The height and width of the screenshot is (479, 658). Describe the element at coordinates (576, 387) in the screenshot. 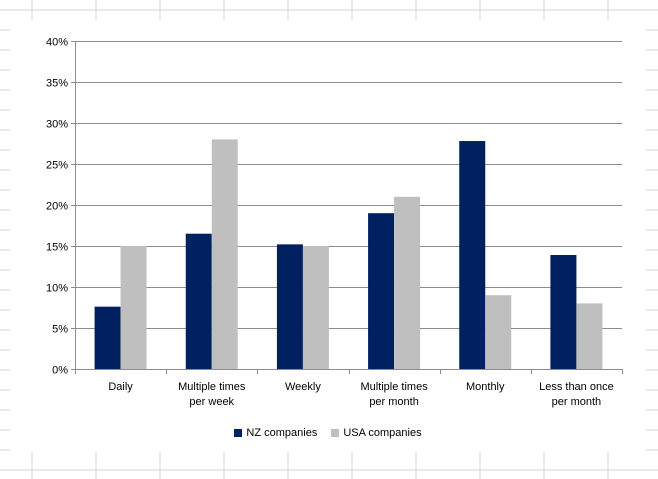

I see `x-tick-label: Less than once` at that location.